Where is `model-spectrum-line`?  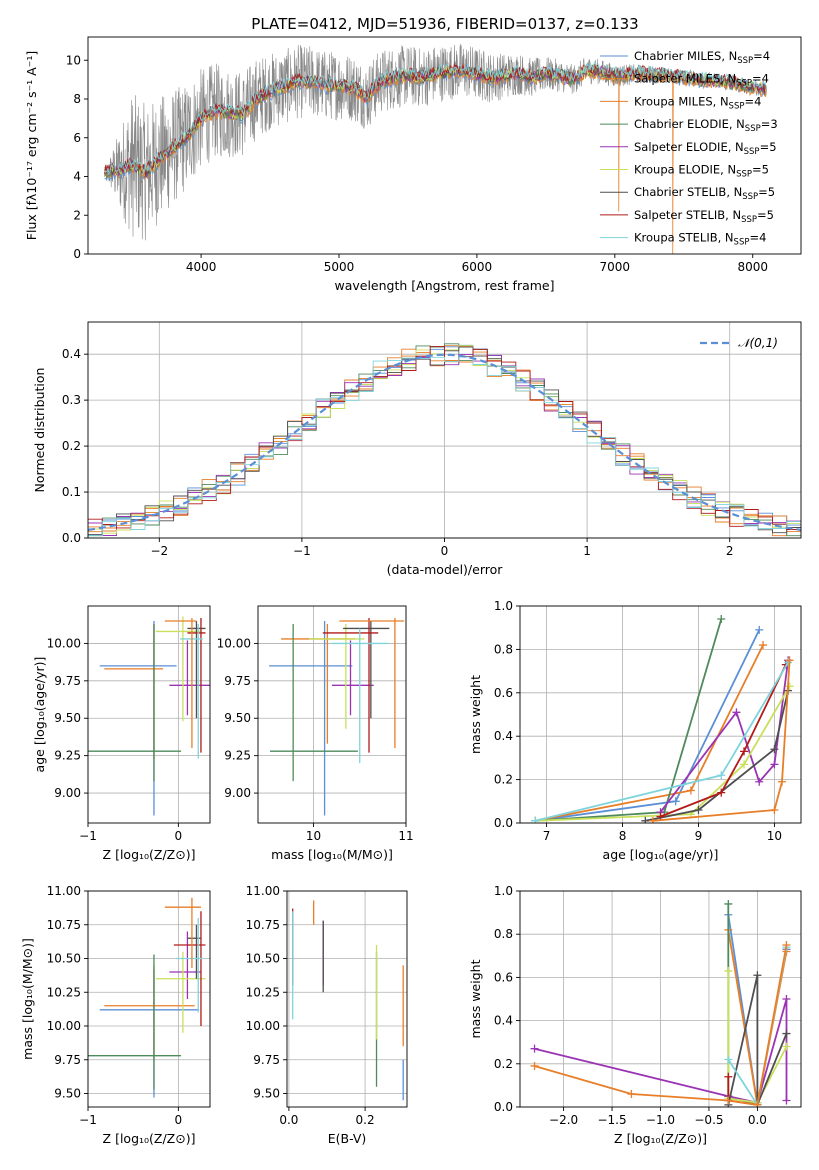
model-spectrum-line is located at coordinates (435, 118).